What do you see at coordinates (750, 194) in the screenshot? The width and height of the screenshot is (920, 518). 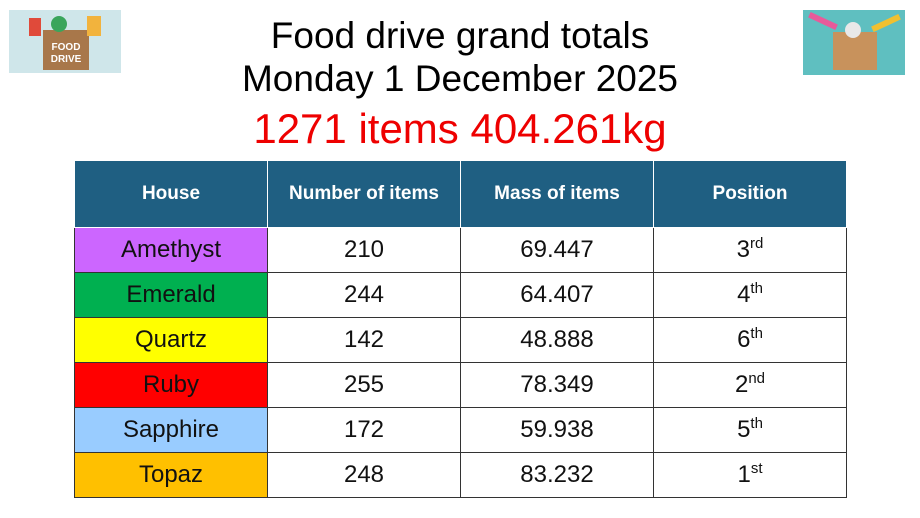 I see `column-header: Position` at bounding box center [750, 194].